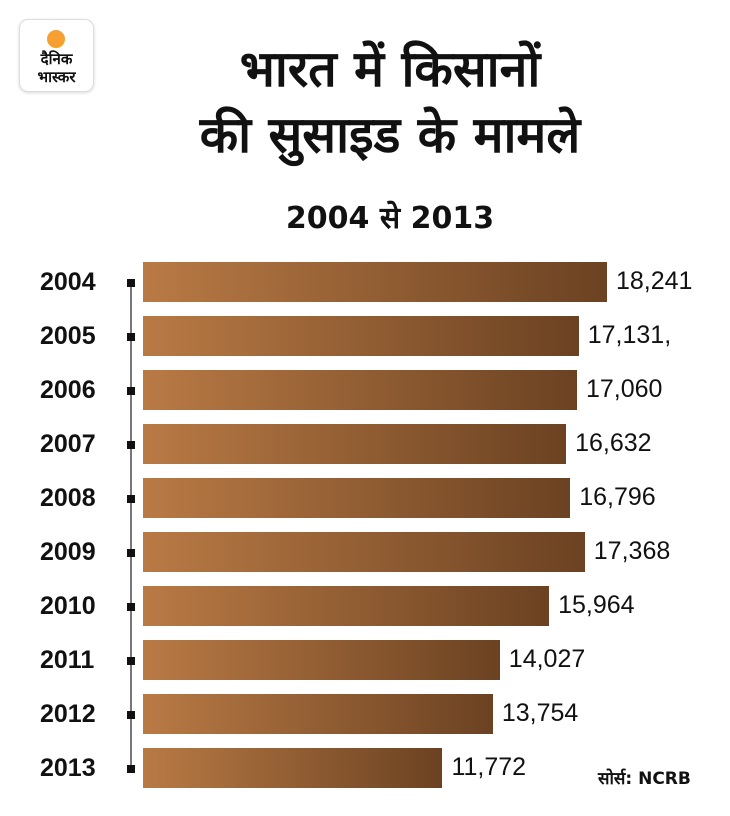 The width and height of the screenshot is (730, 816). What do you see at coordinates (390, 135) in the screenshot?
I see `title-line-2: की सुसाइड के मामले` at bounding box center [390, 135].